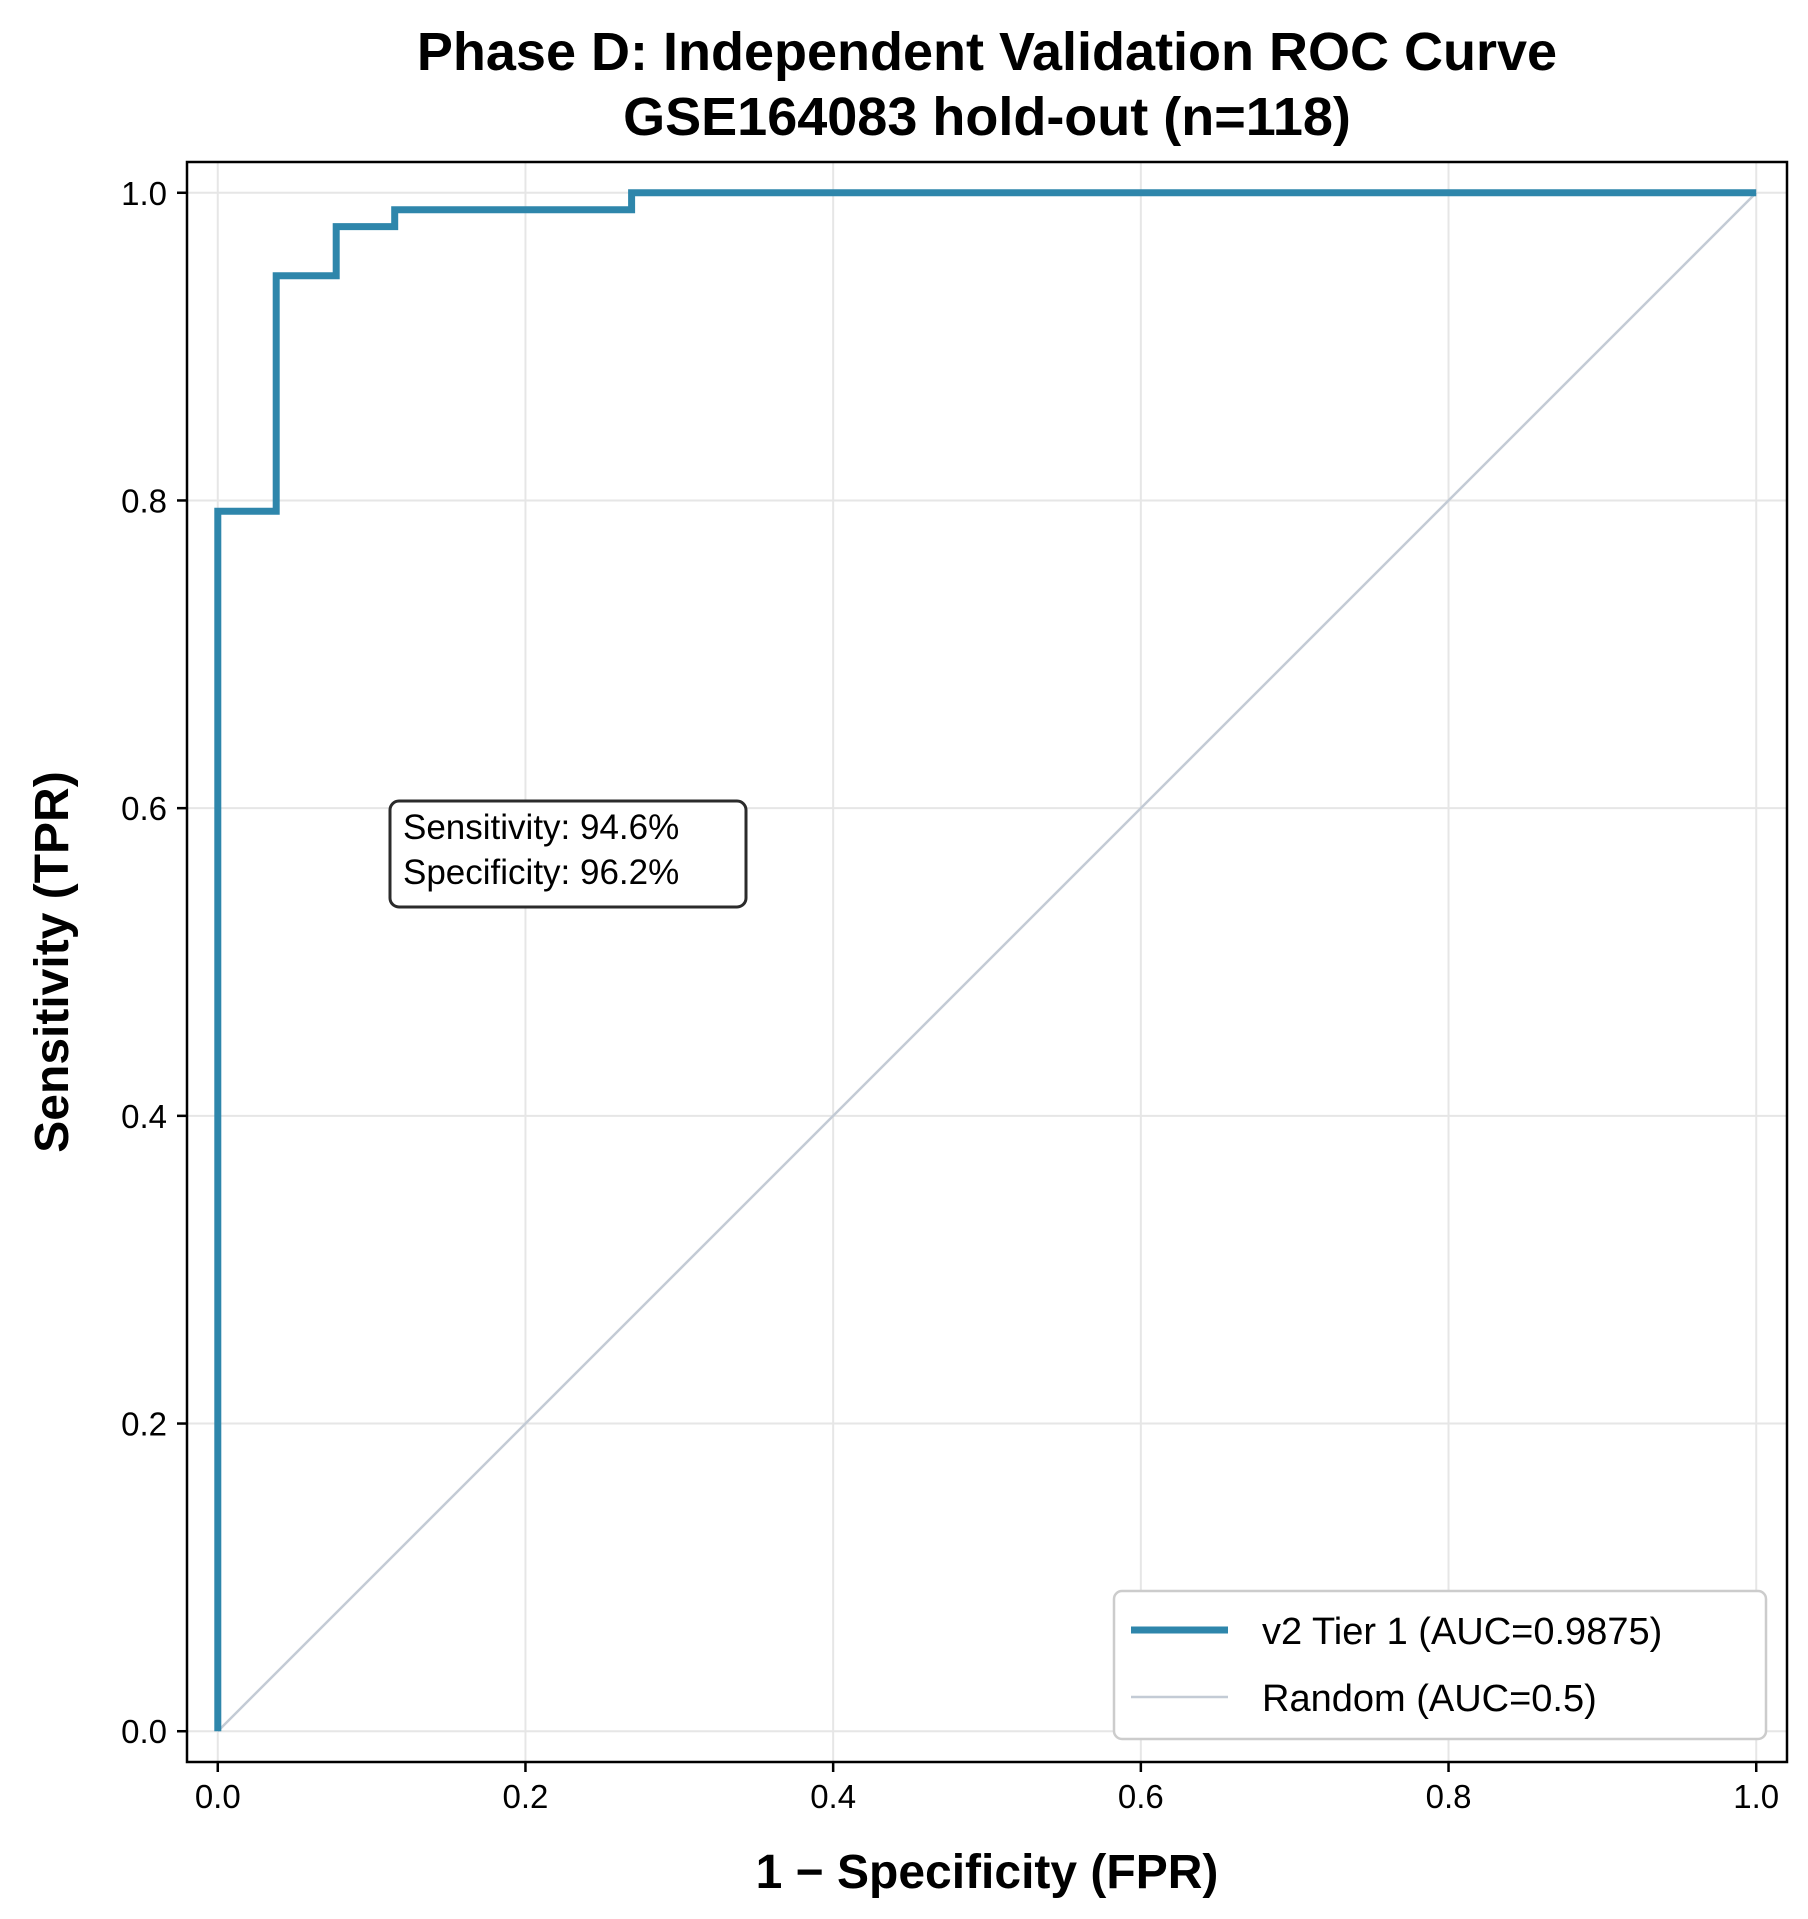 The width and height of the screenshot is (1808, 1919). What do you see at coordinates (1462, 1632) in the screenshot?
I see `legend-label-roc: v2 Tier 1 (AUC=0.9875)` at bounding box center [1462, 1632].